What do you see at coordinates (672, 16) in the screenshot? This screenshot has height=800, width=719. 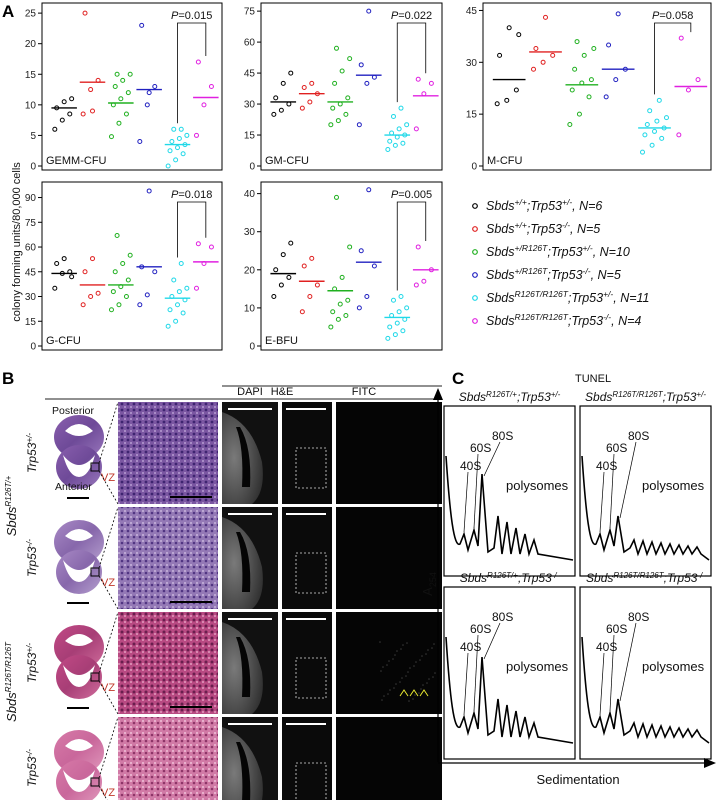 I see `p-value-label: P=0.058` at bounding box center [672, 16].